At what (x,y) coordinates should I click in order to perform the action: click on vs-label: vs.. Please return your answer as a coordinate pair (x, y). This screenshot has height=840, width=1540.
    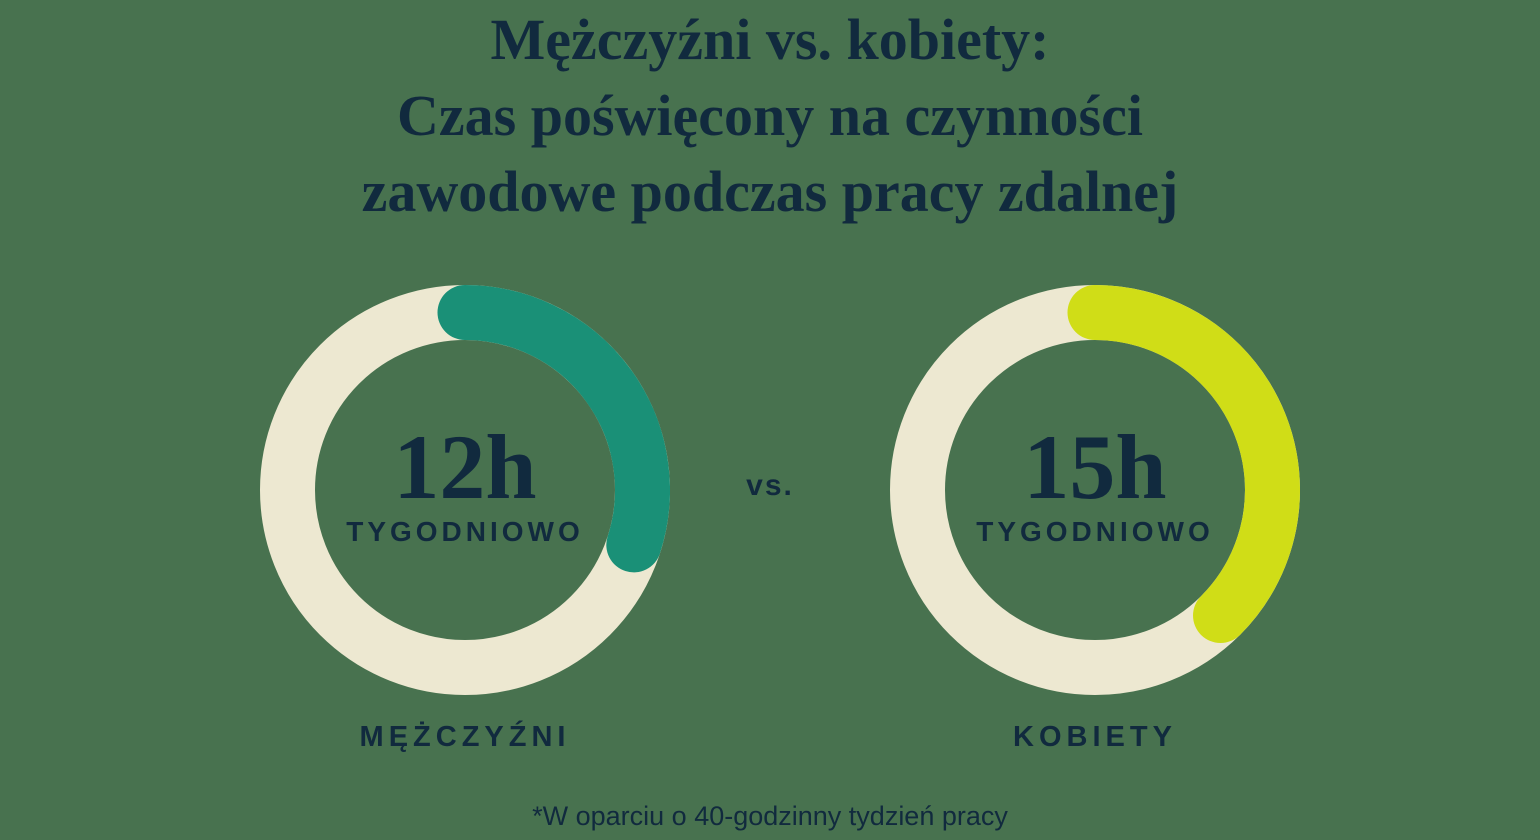
    Looking at the image, I should click on (770, 485).